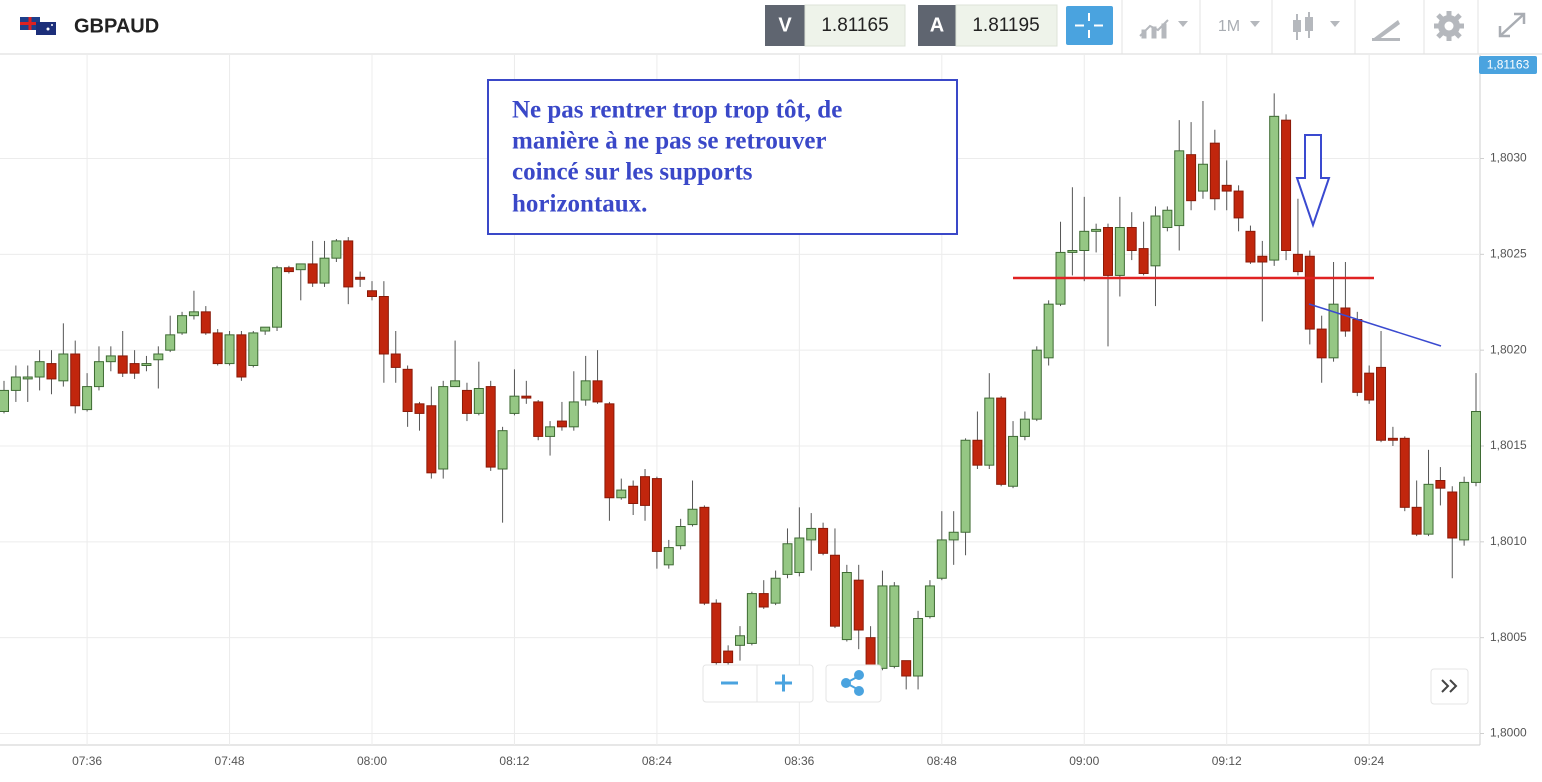 This screenshot has height=782, width=1542. What do you see at coordinates (1313, 181) in the screenshot?
I see `down-arrow` at bounding box center [1313, 181].